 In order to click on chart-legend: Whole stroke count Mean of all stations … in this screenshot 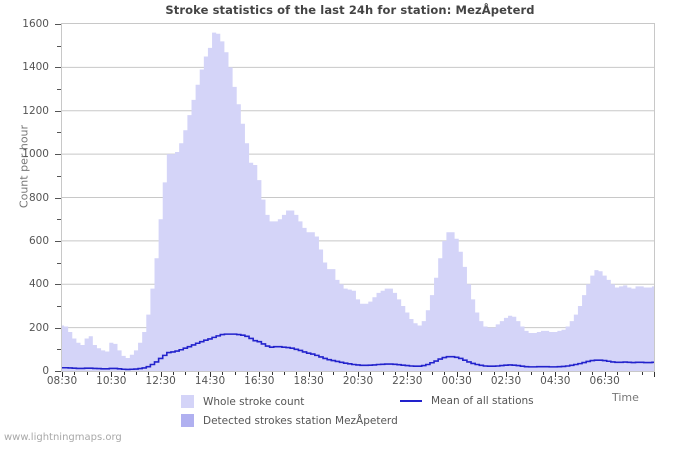, I will do `click(350, 412)`.